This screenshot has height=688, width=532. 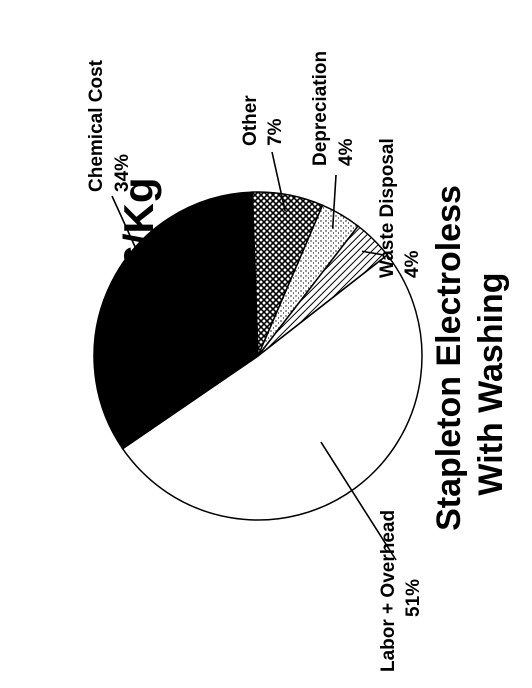 What do you see at coordinates (320, 108) in the screenshot?
I see `slice-label-depreciation: Depreciation` at bounding box center [320, 108].